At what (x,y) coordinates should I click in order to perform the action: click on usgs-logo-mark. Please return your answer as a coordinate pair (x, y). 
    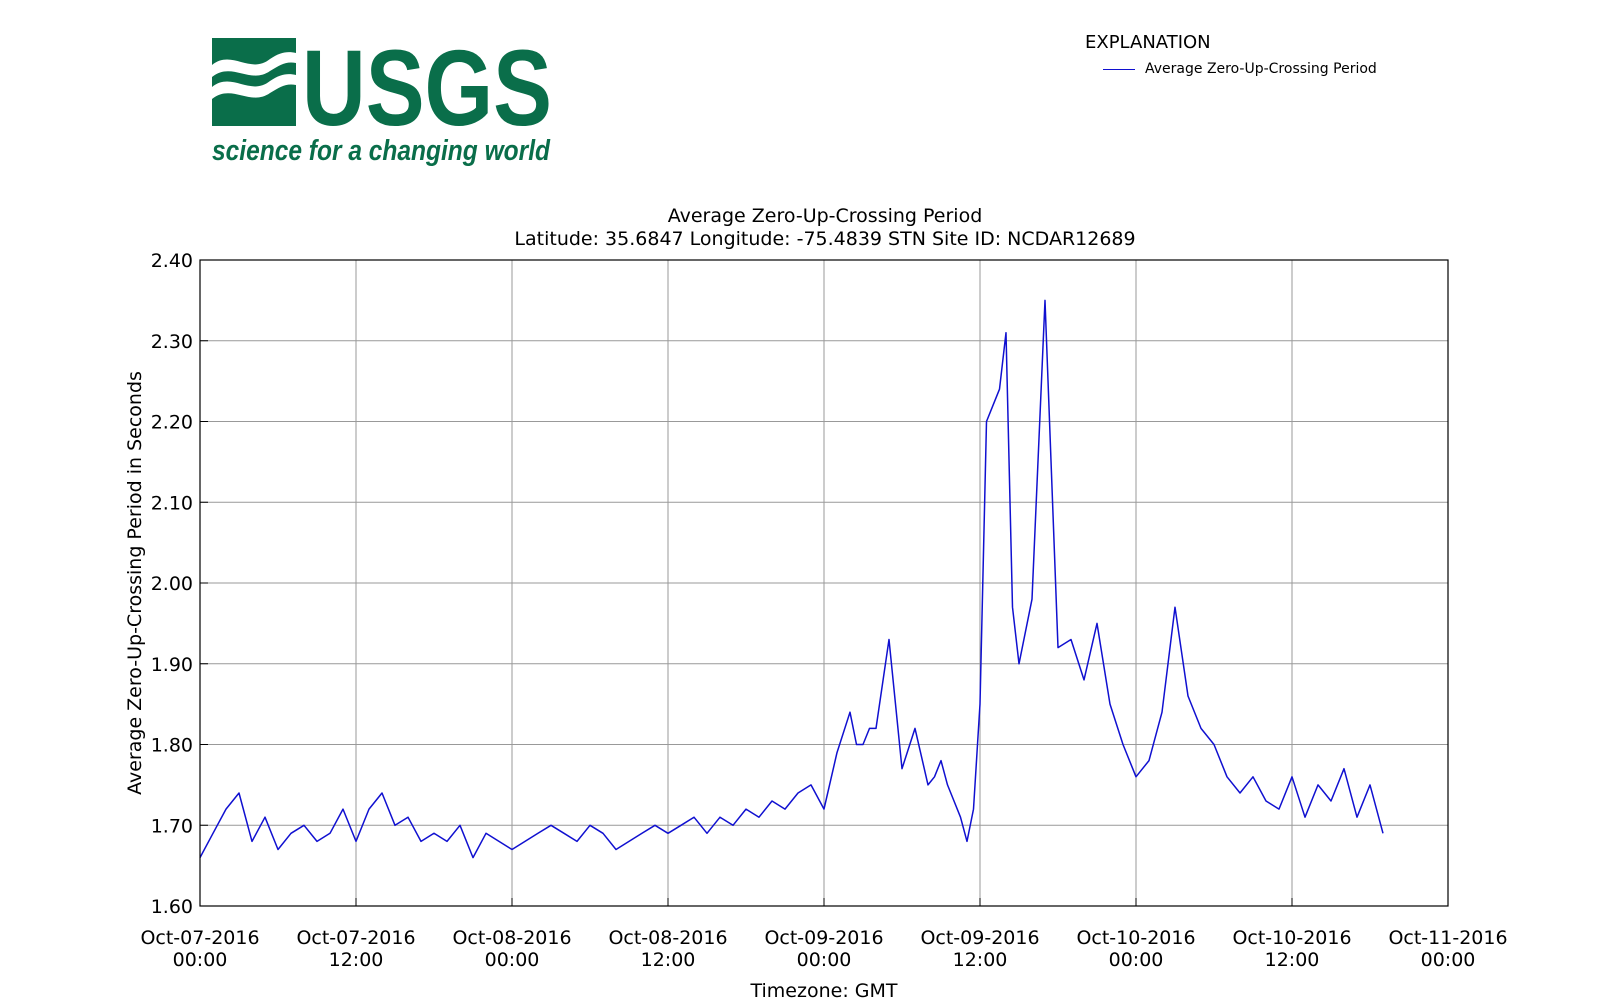
    Looking at the image, I should click on (254, 82).